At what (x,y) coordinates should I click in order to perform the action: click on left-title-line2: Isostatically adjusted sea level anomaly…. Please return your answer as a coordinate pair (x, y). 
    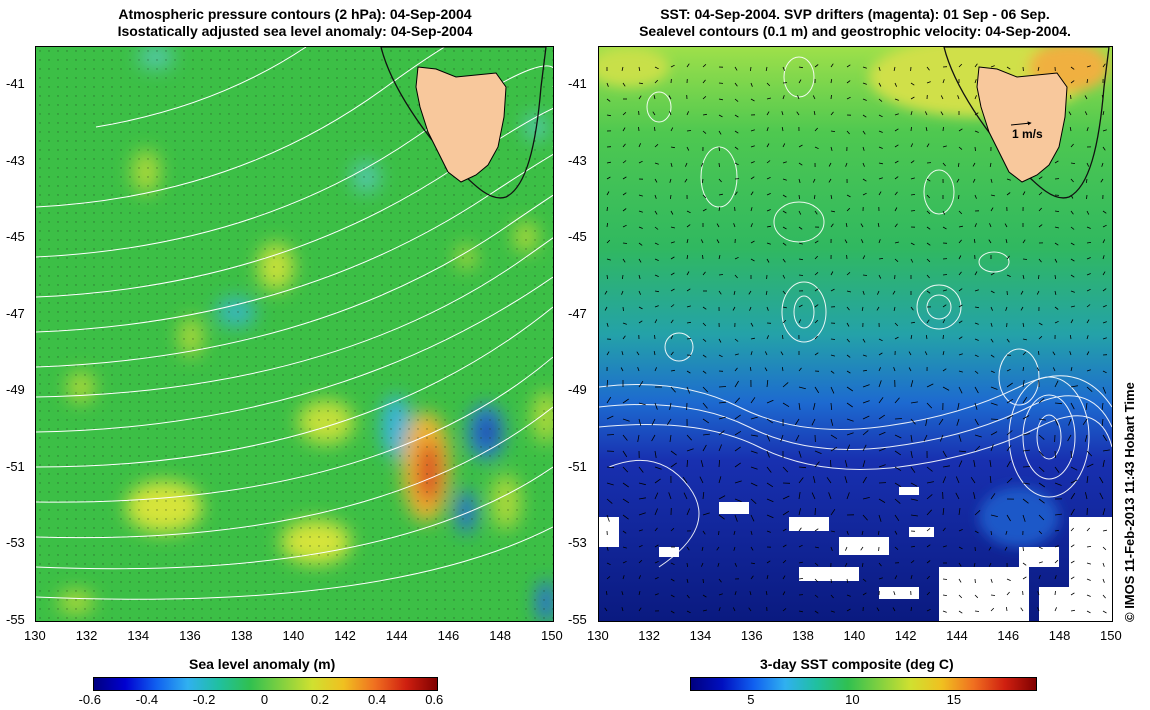
    Looking at the image, I should click on (295, 31).